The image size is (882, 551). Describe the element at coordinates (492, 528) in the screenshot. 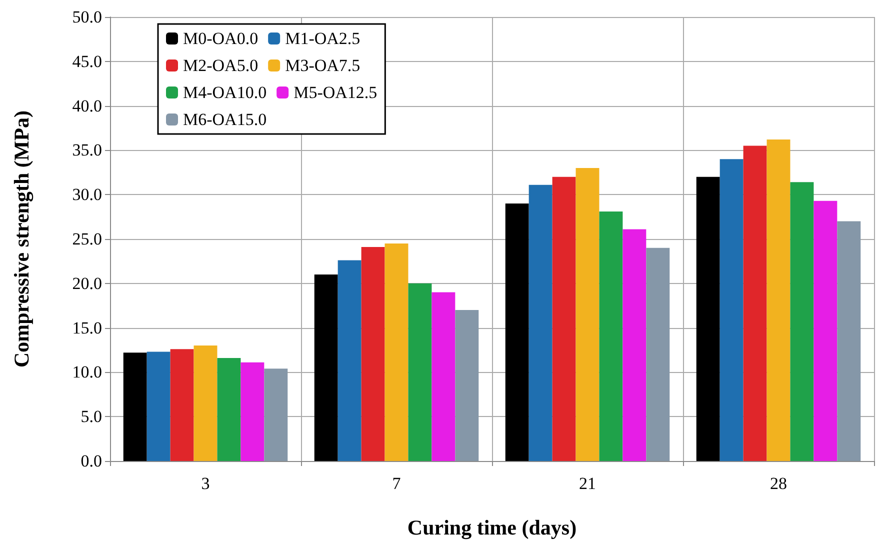

I see `x-axis-title: Curing time (days)` at that location.